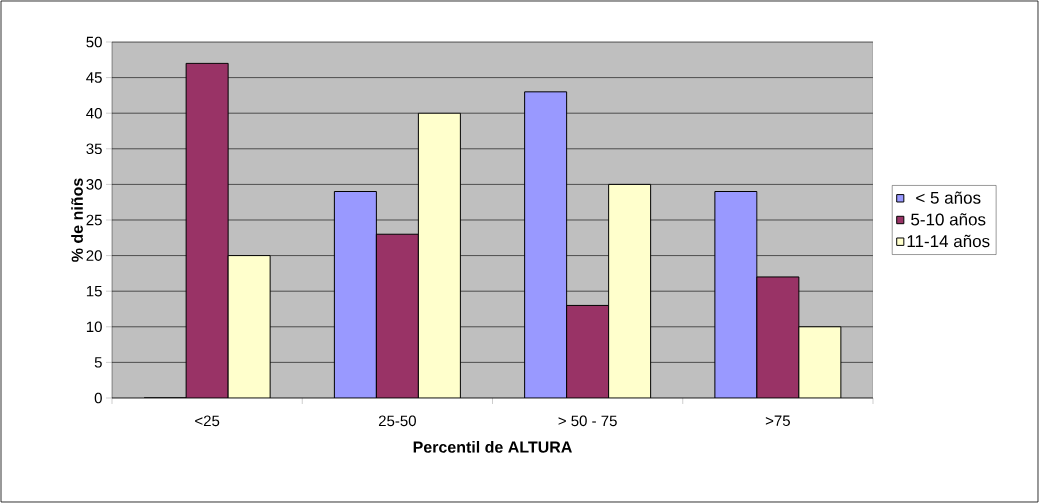 This screenshot has height=503, width=1039. What do you see at coordinates (94, 220) in the screenshot?
I see `y-tick-label: 25` at bounding box center [94, 220].